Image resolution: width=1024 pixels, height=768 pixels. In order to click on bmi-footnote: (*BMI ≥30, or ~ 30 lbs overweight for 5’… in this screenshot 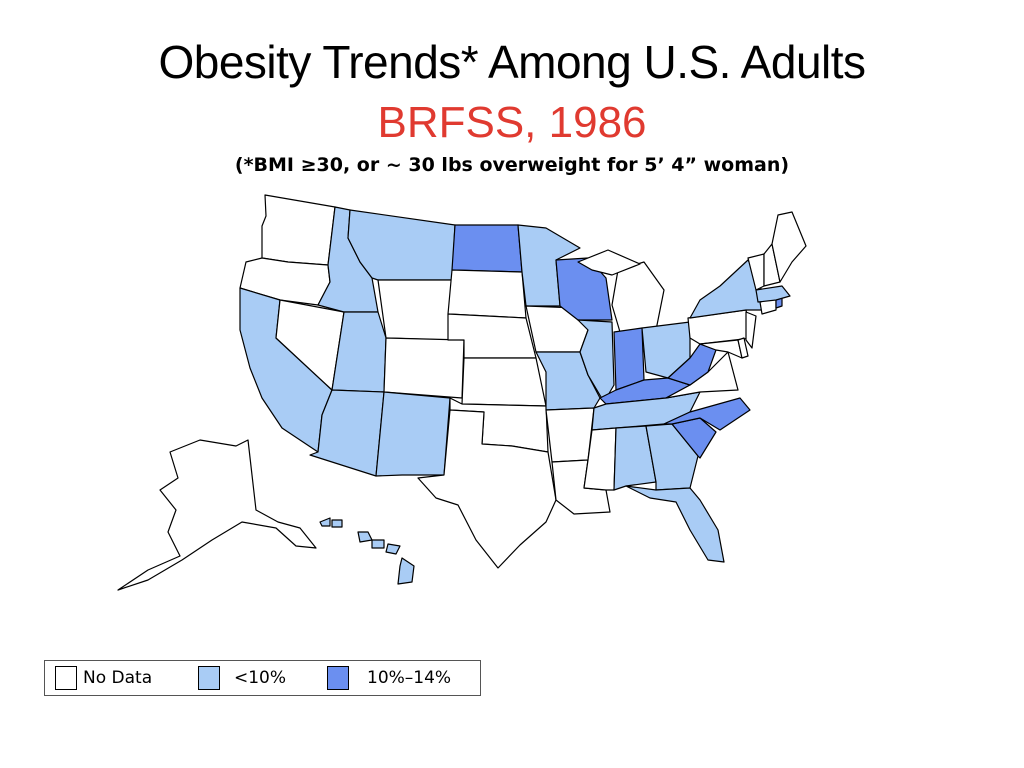, I will do `click(512, 165)`.